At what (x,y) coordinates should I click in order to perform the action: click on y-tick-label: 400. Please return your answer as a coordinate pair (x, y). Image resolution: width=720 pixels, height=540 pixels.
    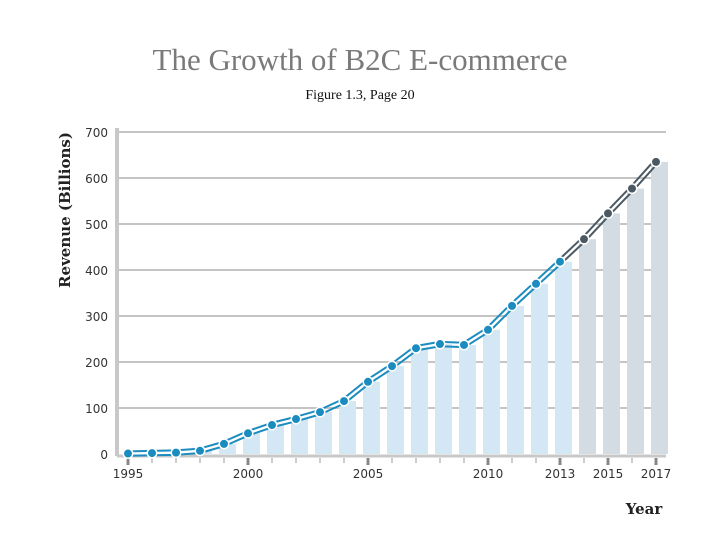
    Looking at the image, I should click on (96, 271).